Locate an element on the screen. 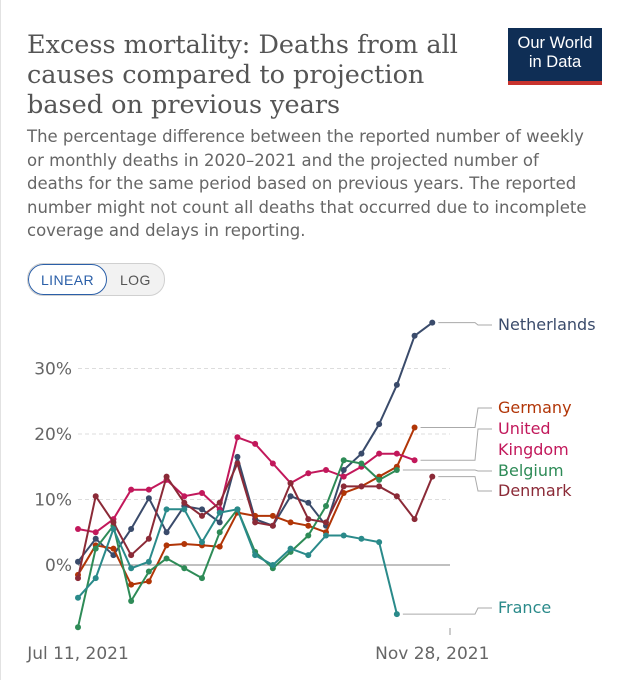 This screenshot has width=628, height=680. scale-toggle: LINEAR LOG is located at coordinates (96, 279).